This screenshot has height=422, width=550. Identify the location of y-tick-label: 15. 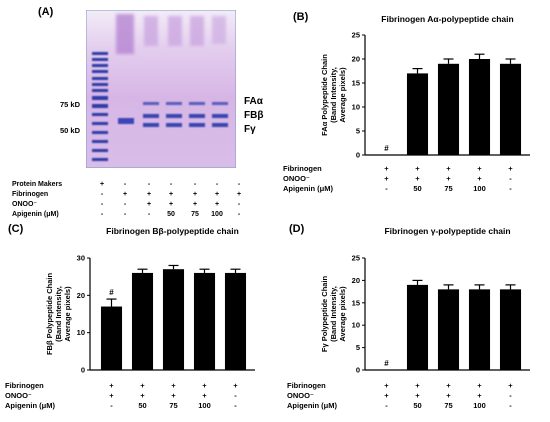
(356, 302).